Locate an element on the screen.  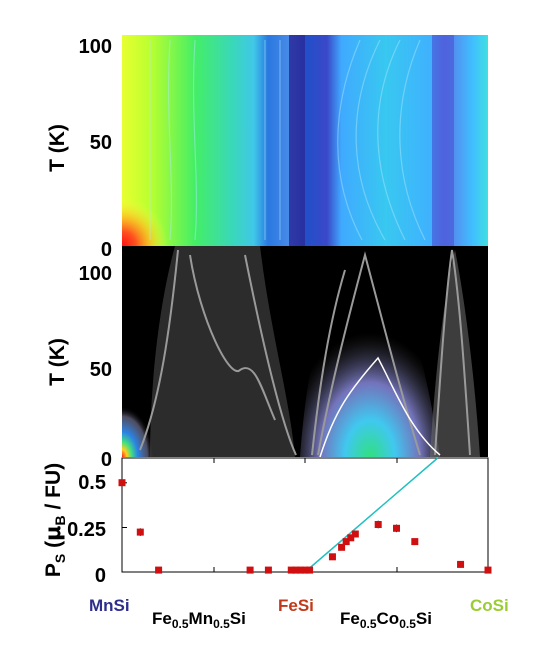
compound-label-fe-co-si: Fe0.5Co0.5Si is located at coordinates (386, 620).